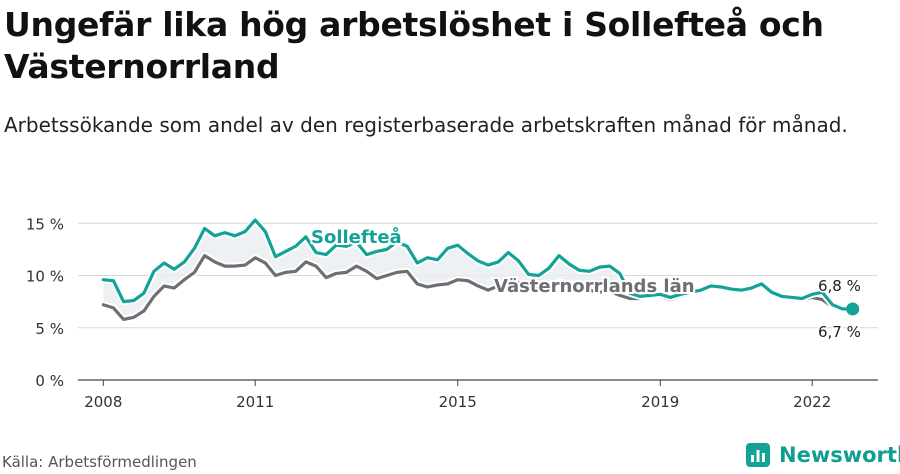 This screenshot has width=900, height=474. Describe the element at coordinates (594, 286) in the screenshot. I see `series-label-vasternorrland: Västernorrlands län` at that location.